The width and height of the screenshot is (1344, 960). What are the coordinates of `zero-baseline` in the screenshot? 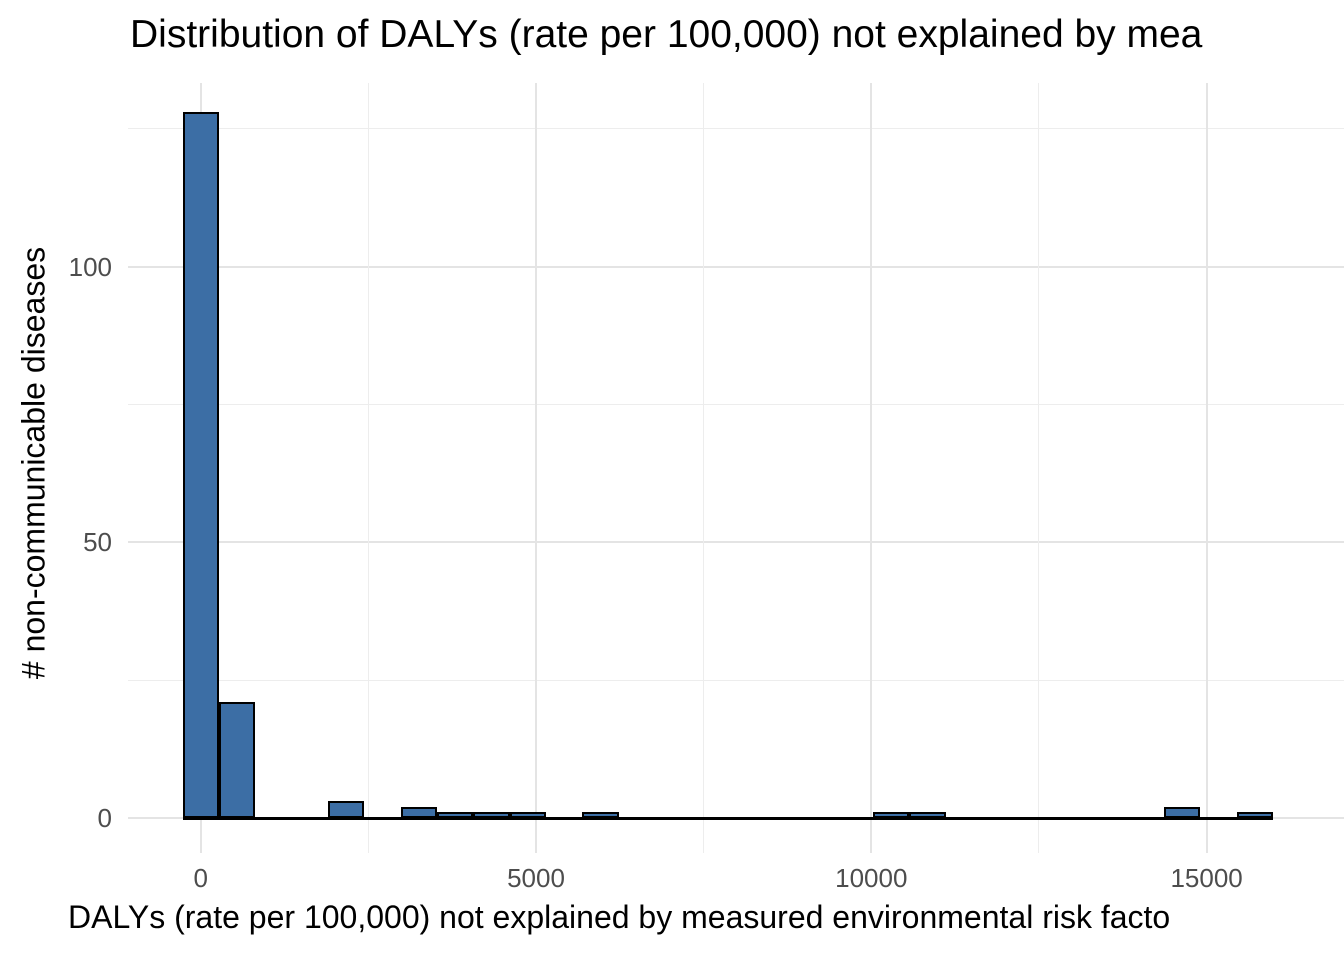 It's located at (727, 818).